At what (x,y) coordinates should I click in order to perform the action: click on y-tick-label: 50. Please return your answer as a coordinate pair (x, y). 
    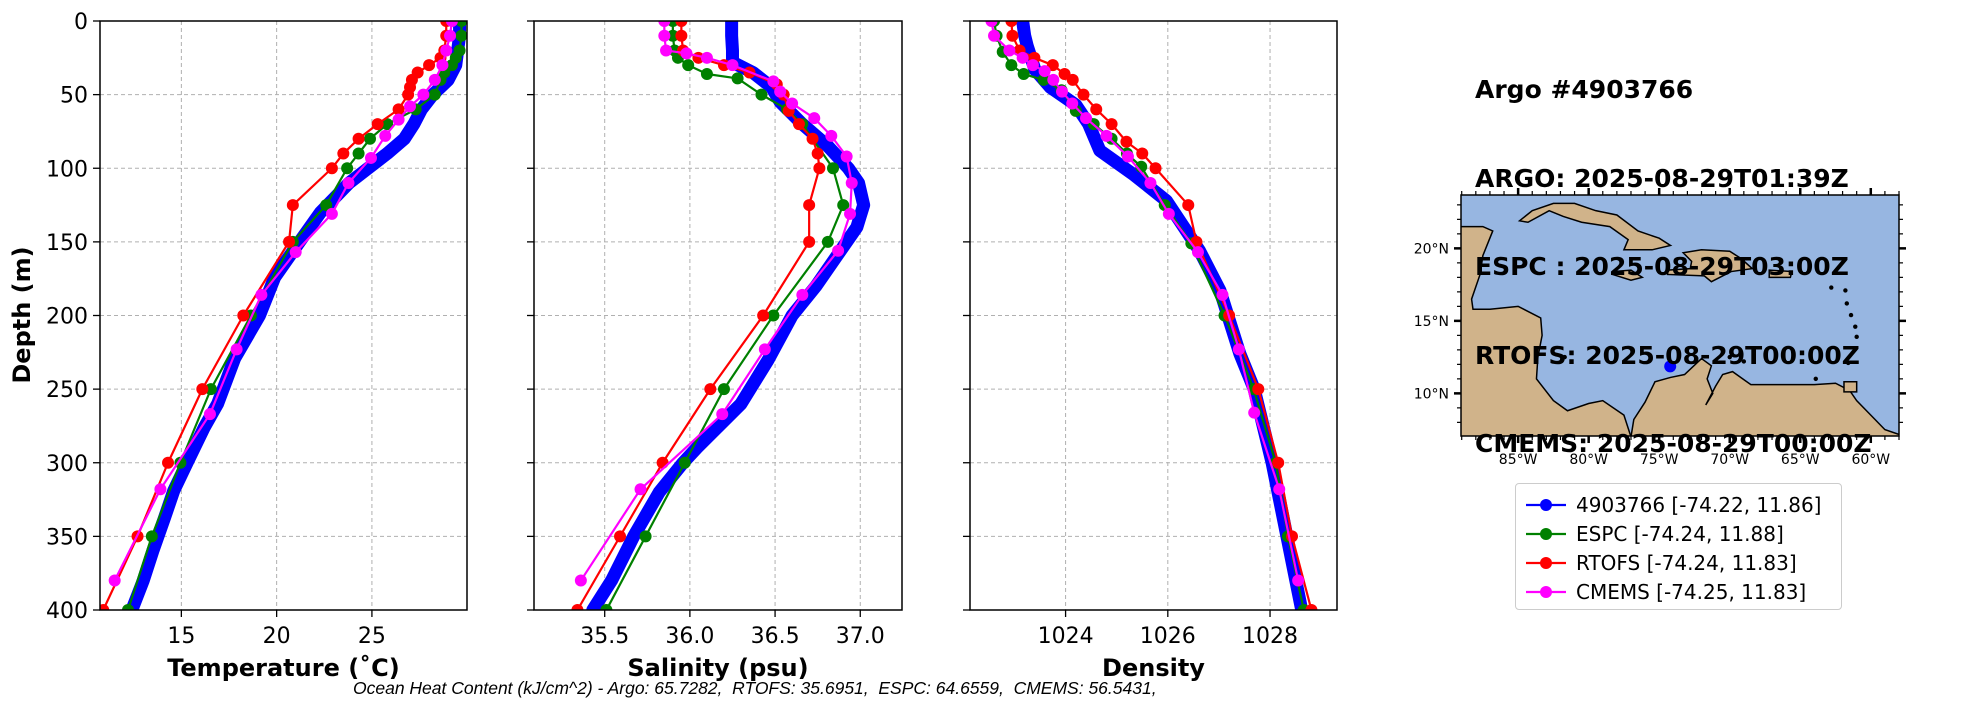
    Looking at the image, I should click on (74, 96).